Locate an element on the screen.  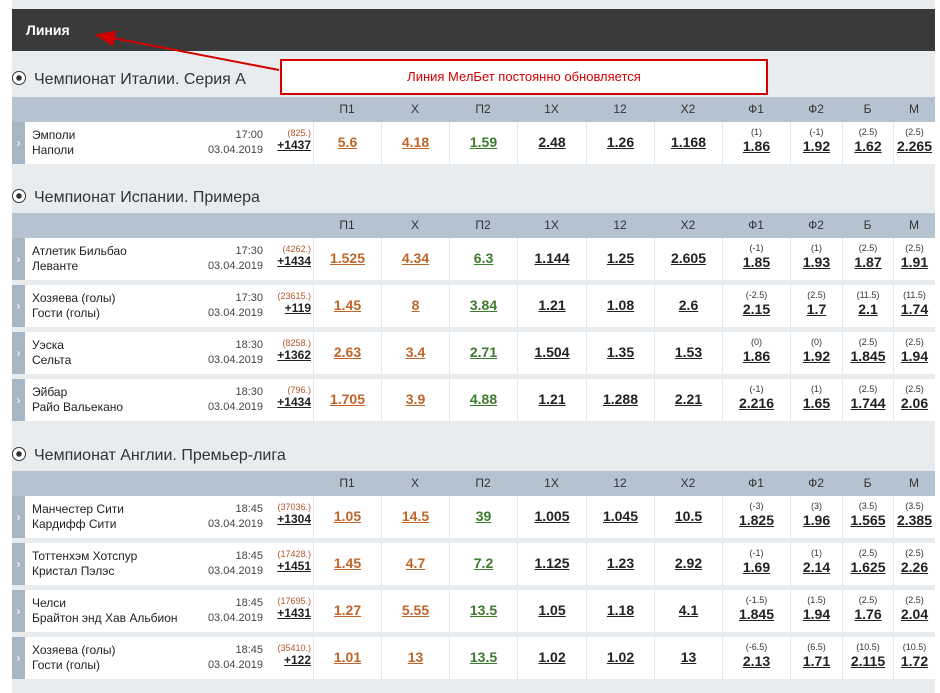
odd-value: 4.1 is located at coordinates (688, 610).